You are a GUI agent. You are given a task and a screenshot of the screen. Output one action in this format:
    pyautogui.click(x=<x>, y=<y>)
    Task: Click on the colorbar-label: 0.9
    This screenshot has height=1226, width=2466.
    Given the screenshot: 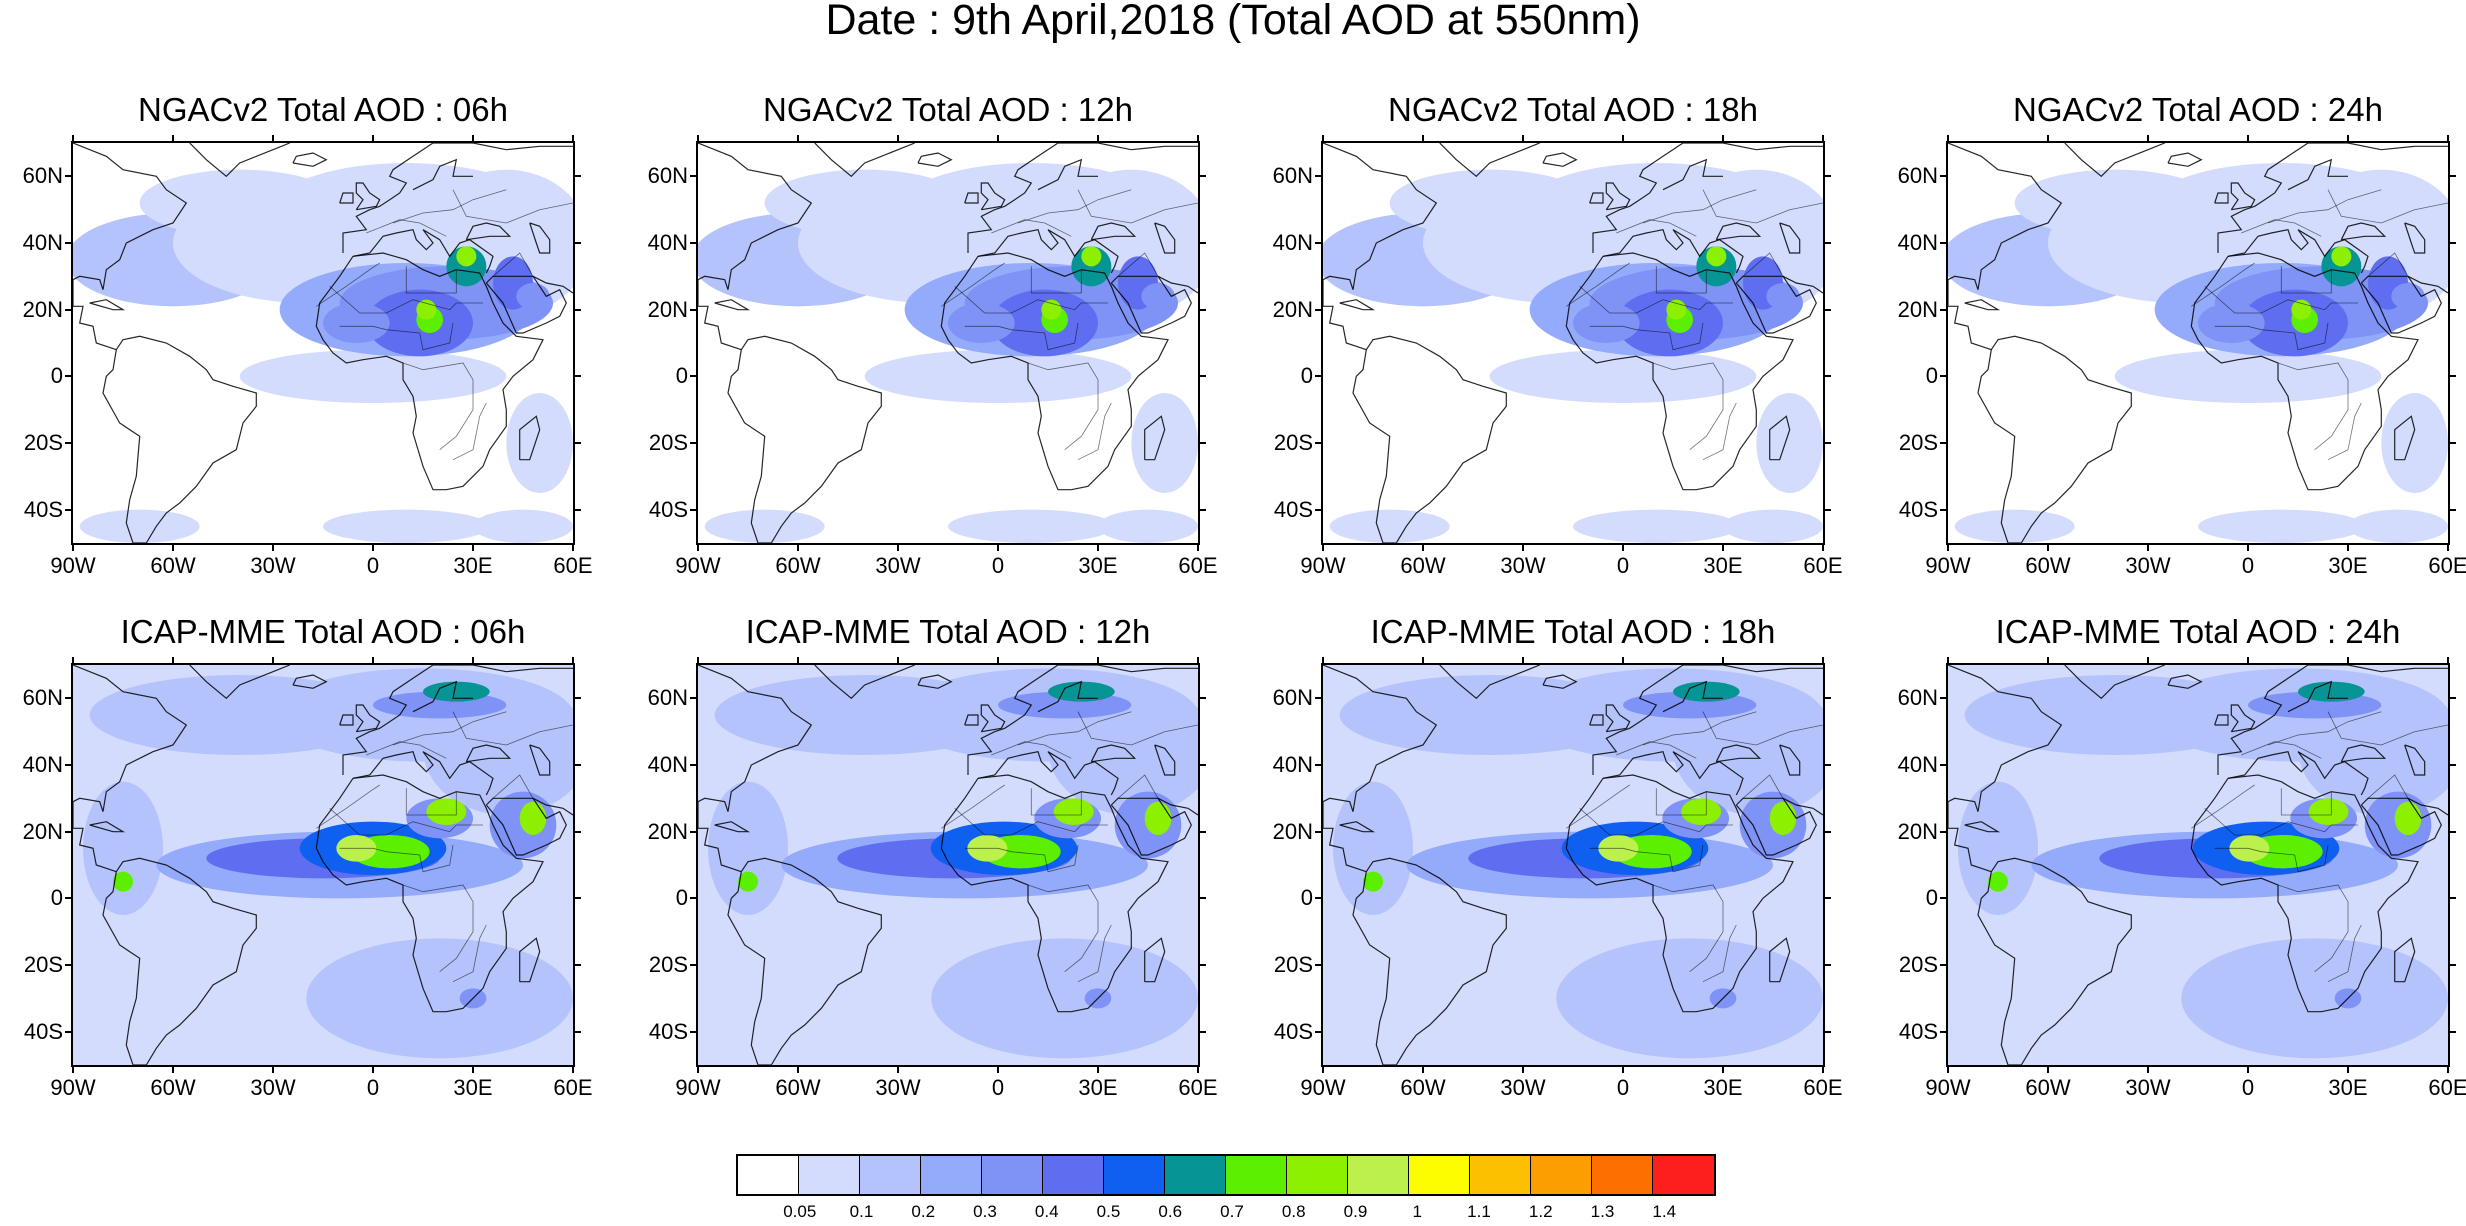 What is the action you would take?
    pyautogui.click(x=1355, y=1211)
    